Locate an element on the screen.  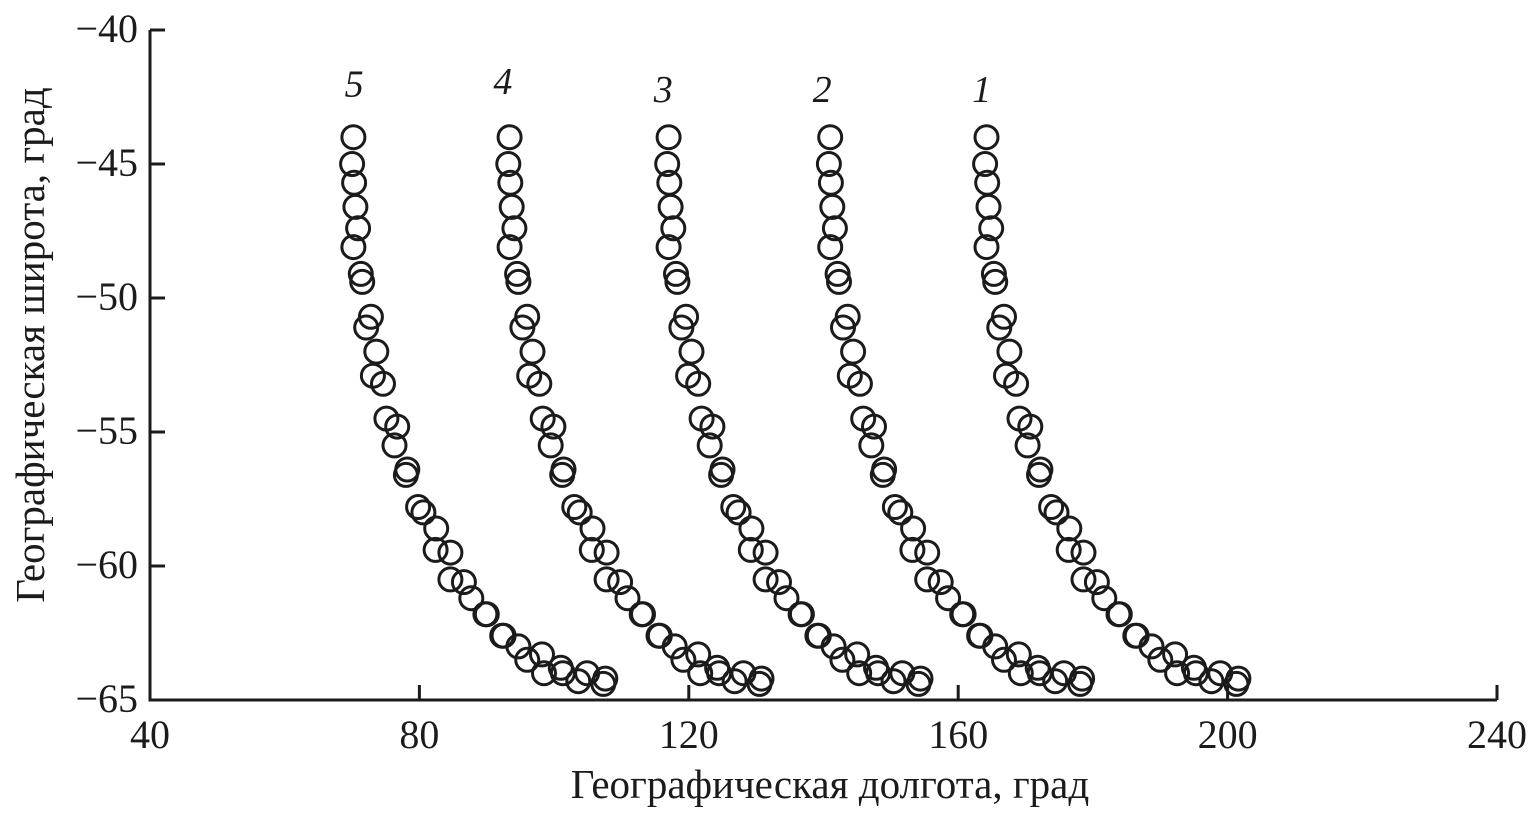
x-tick-label: 40 is located at coordinates (150, 734).